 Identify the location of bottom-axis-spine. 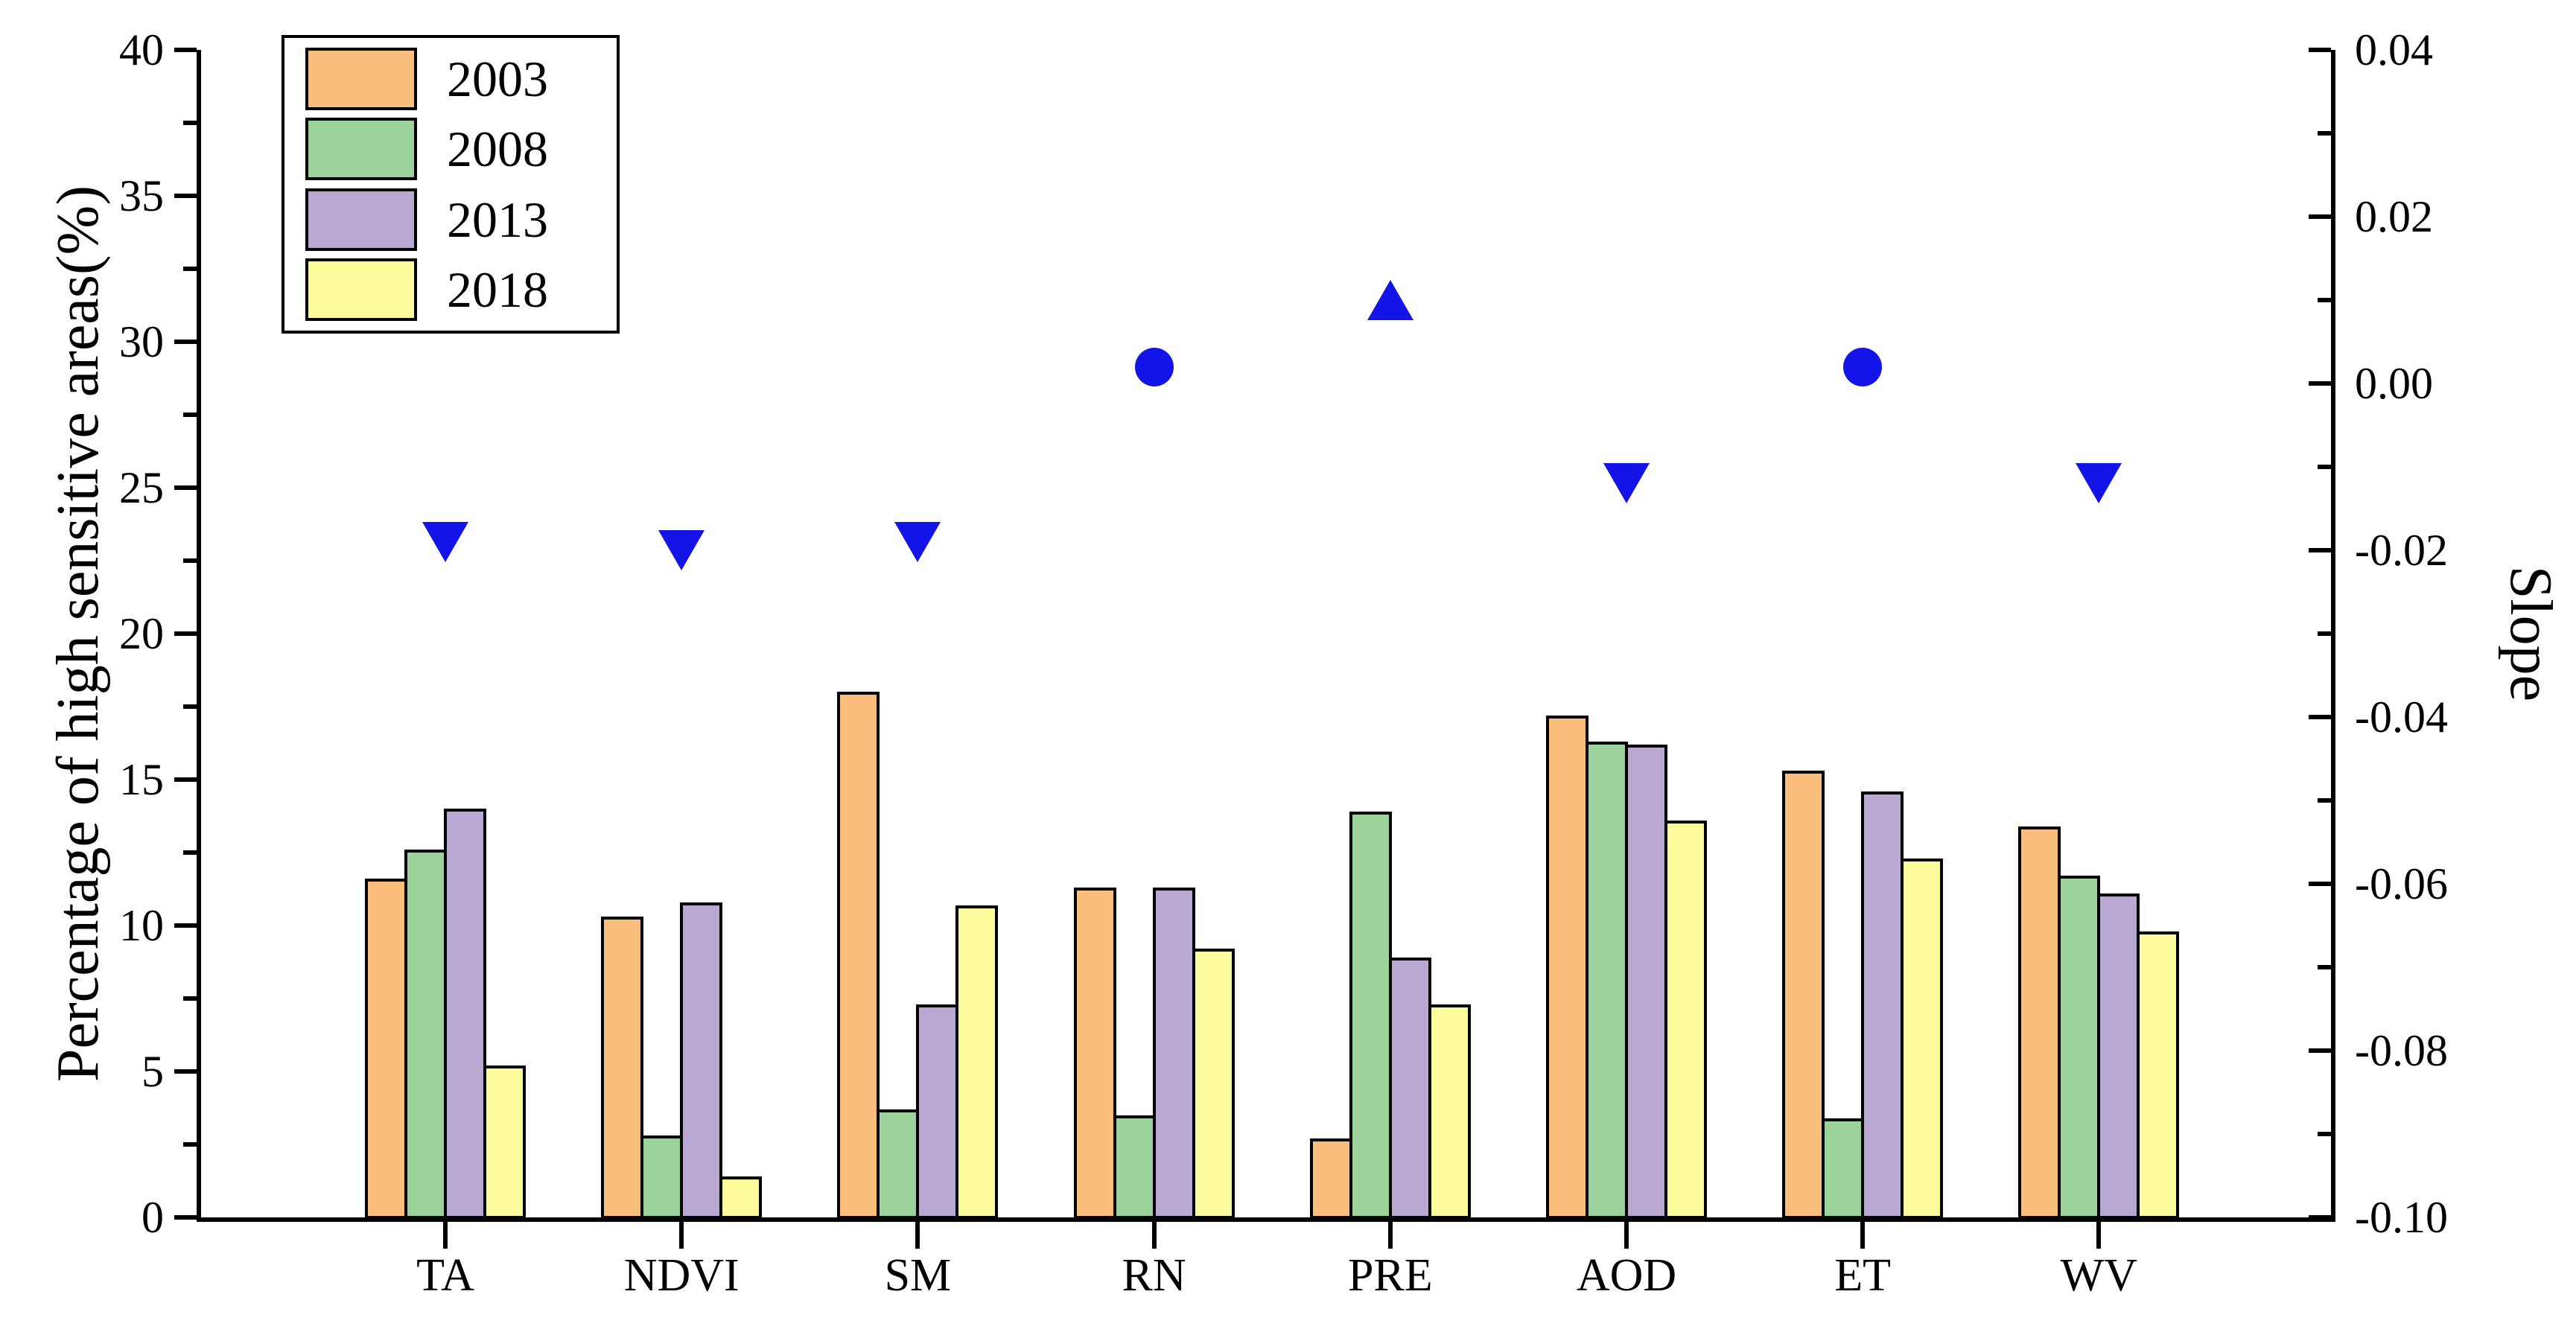
(1266, 1219).